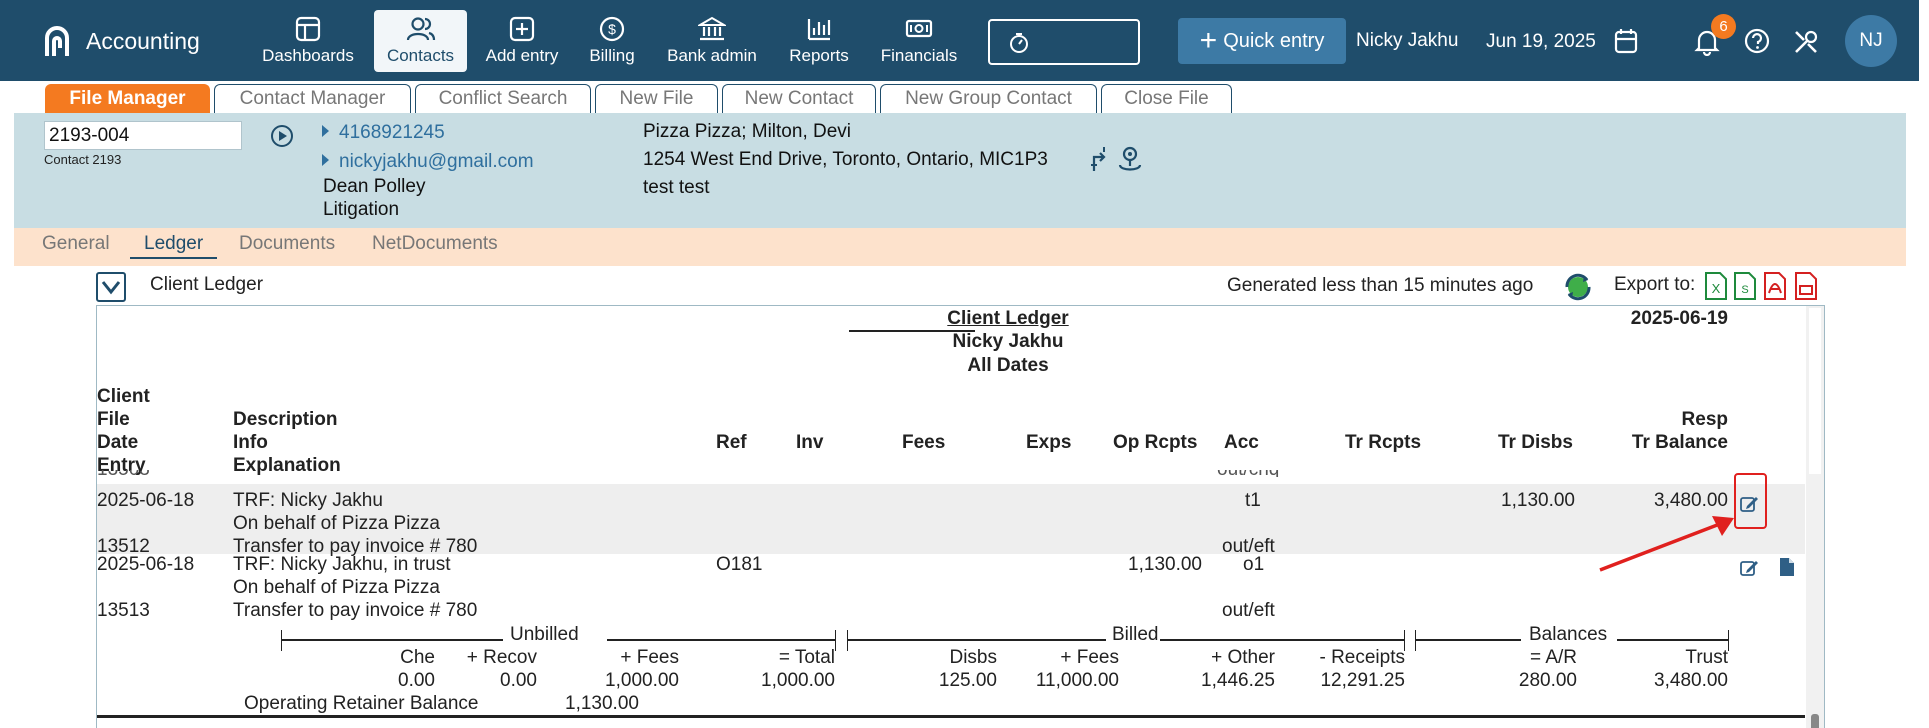 The image size is (1929, 728). I want to click on collapse-button, so click(111, 287).